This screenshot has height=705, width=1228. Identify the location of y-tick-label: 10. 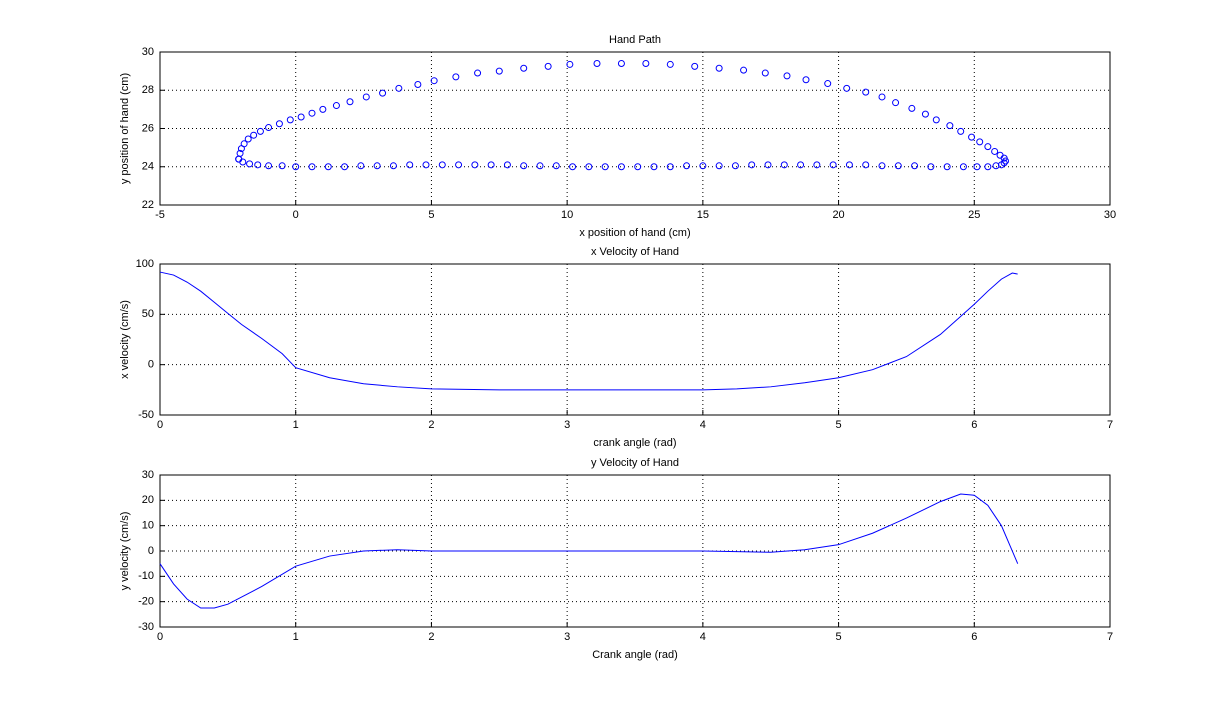
(148, 526).